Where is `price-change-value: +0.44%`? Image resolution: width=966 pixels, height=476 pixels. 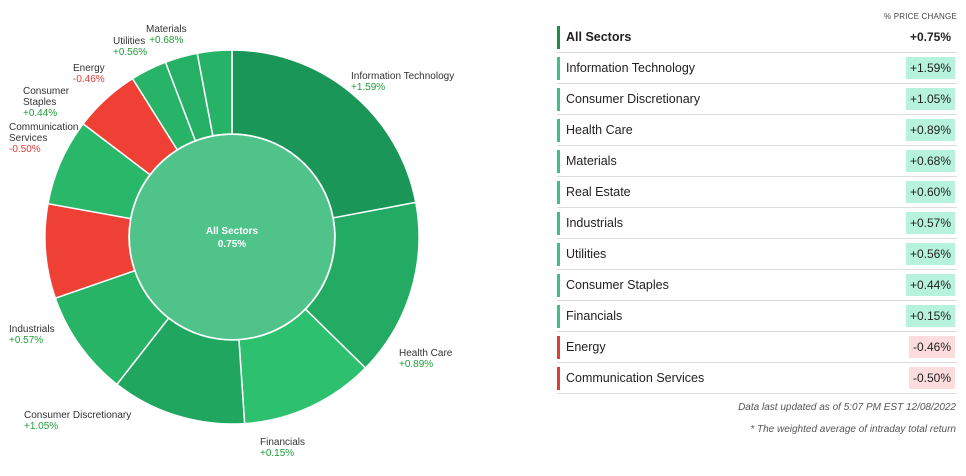 price-change-value: +0.44% is located at coordinates (930, 285).